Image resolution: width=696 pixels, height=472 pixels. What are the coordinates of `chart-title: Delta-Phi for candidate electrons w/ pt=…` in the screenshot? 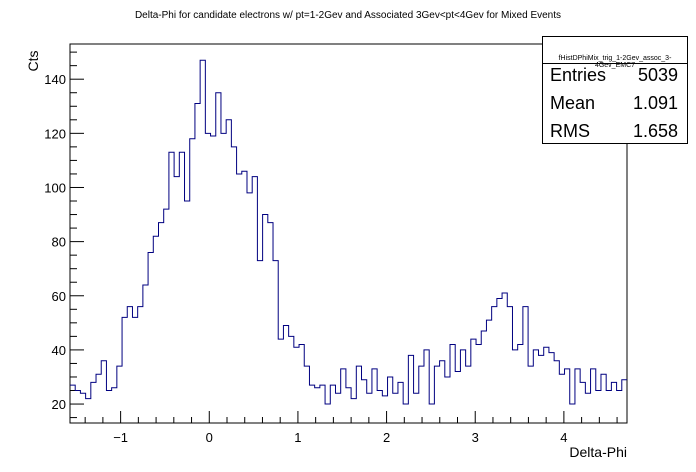 It's located at (348, 15).